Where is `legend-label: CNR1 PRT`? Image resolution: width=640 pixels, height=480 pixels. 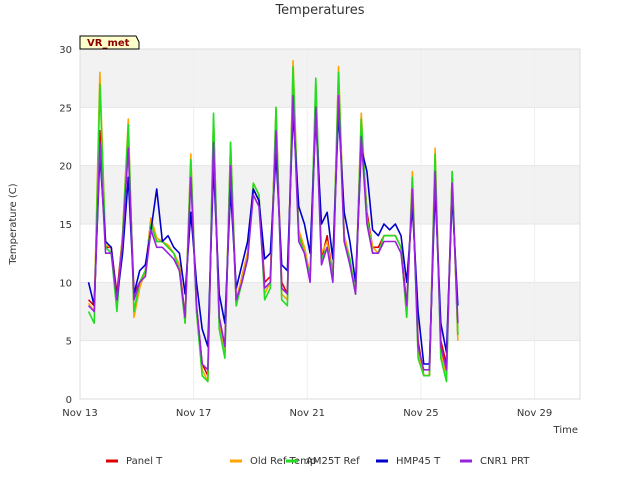
legend-label: CNR1 PRT is located at coordinates (505, 461).